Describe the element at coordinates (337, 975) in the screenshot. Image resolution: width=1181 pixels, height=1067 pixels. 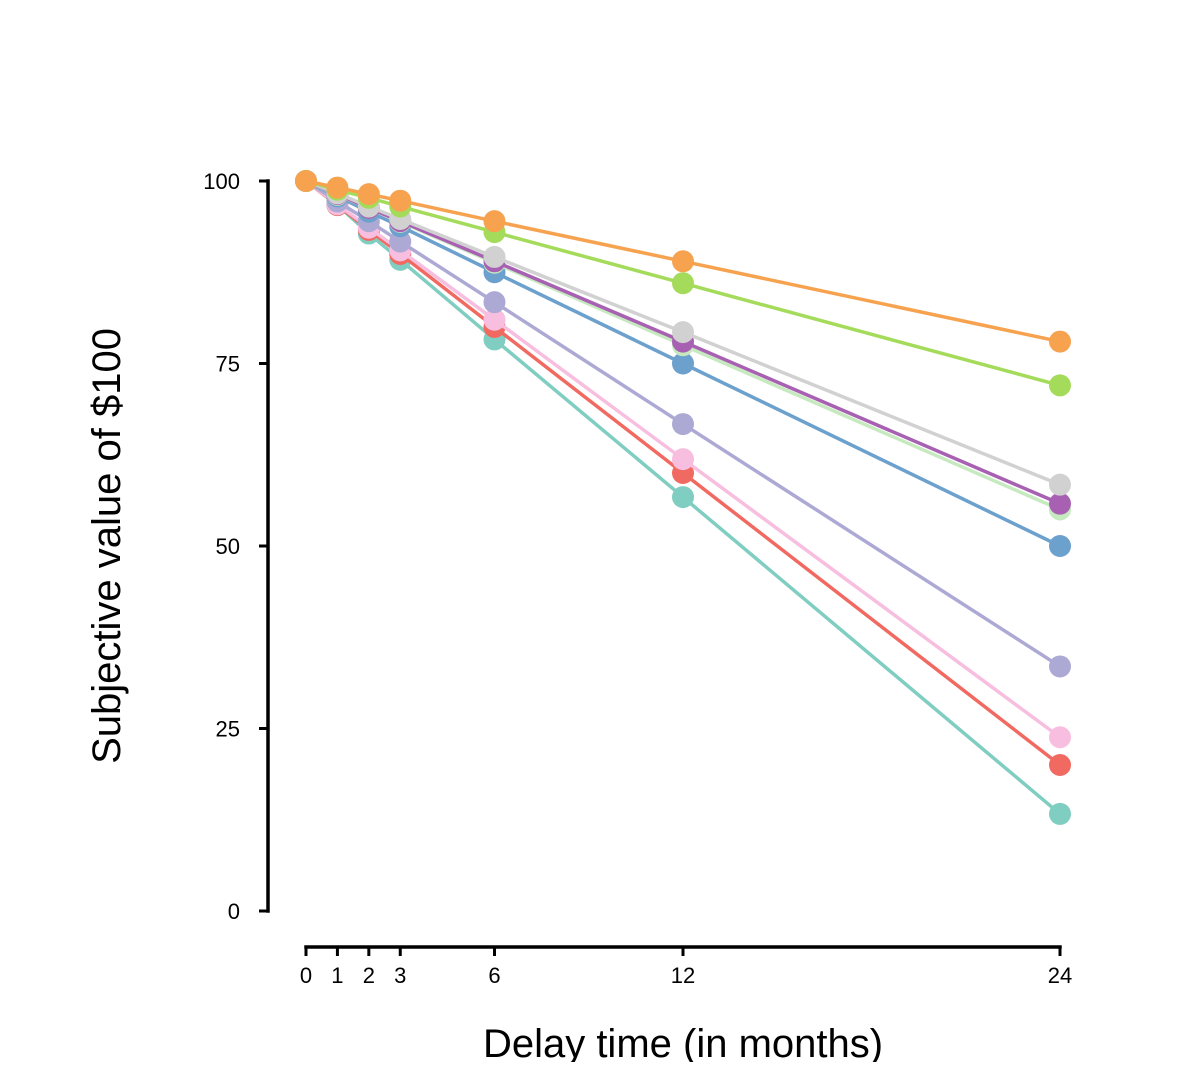
I see `x-tick-label: 1` at that location.